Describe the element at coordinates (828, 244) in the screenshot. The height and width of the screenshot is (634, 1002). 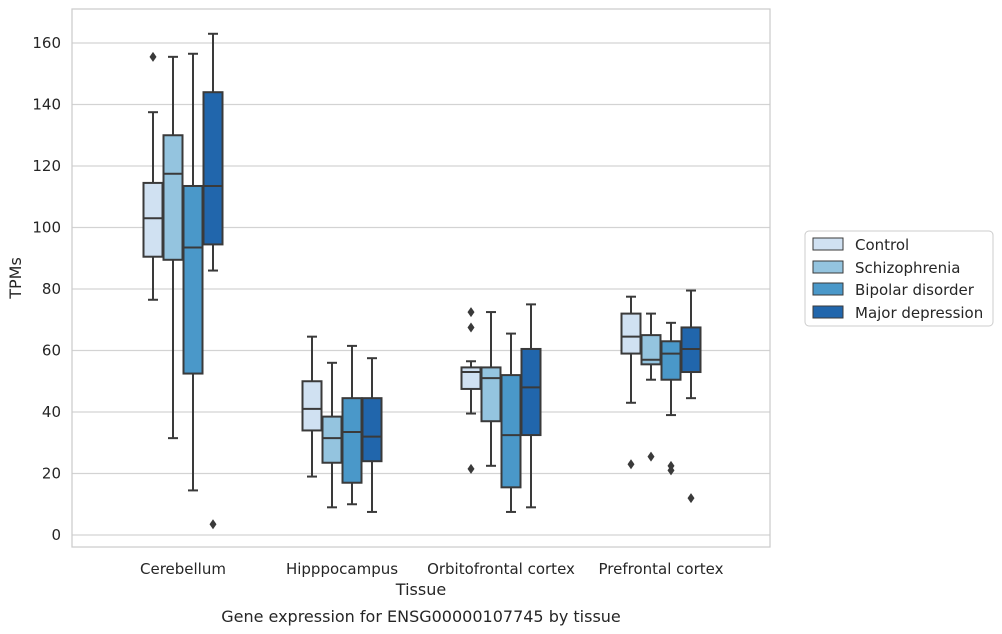
I see `legend-swatch-control` at that location.